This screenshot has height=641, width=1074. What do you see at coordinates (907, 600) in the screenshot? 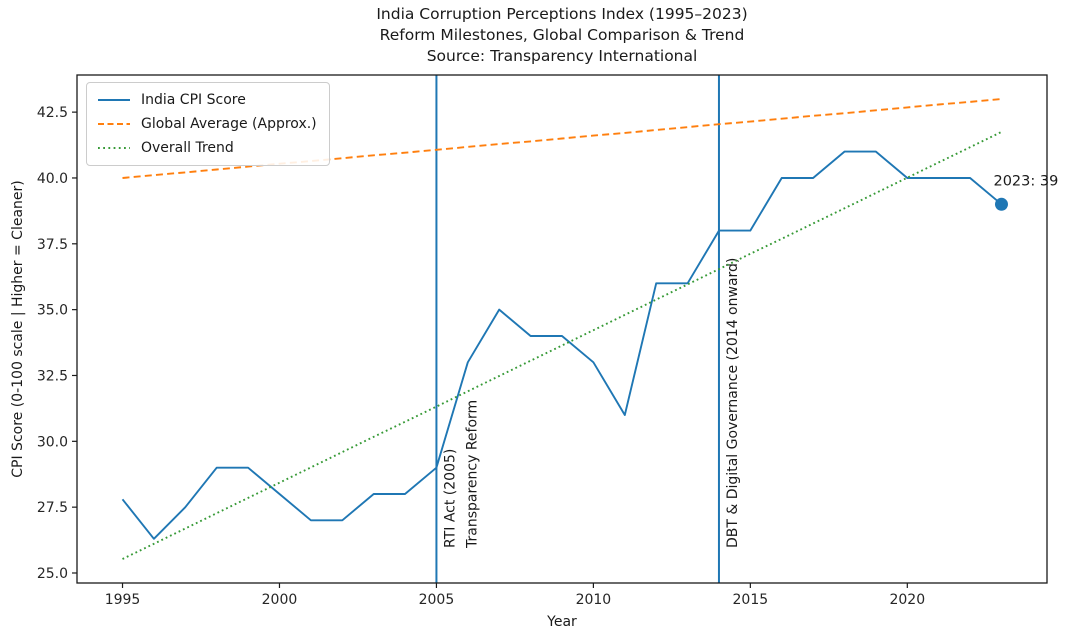
I see `x-tick-label: 2020` at bounding box center [907, 600].